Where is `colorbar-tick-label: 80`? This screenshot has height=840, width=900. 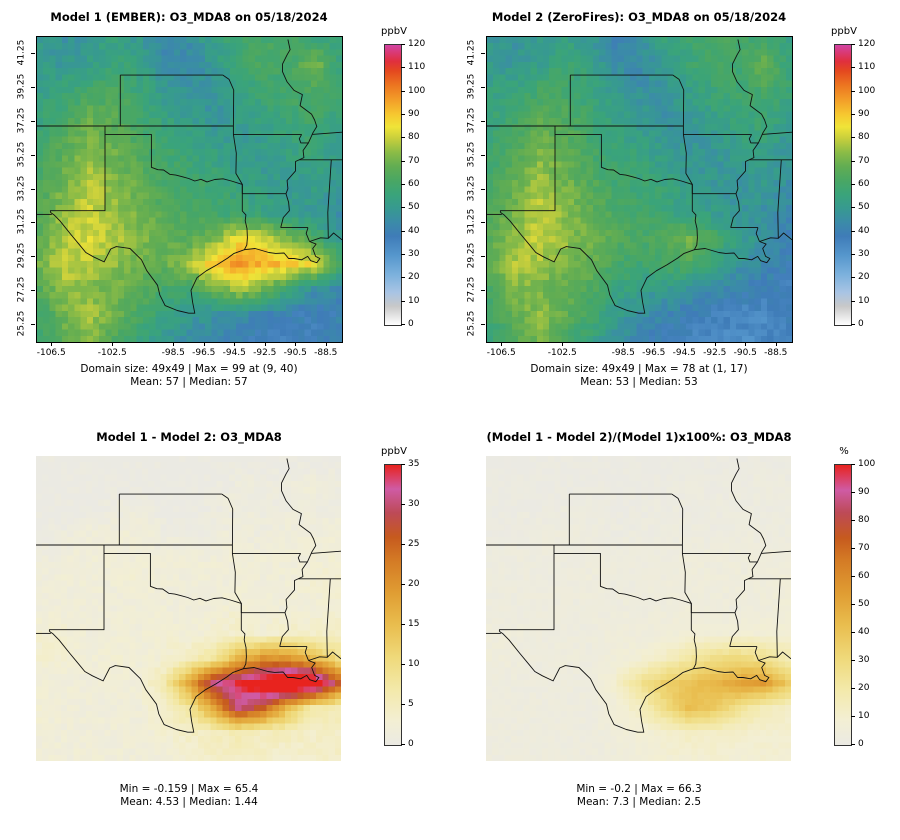 colorbar-tick-label: 80 is located at coordinates (414, 137).